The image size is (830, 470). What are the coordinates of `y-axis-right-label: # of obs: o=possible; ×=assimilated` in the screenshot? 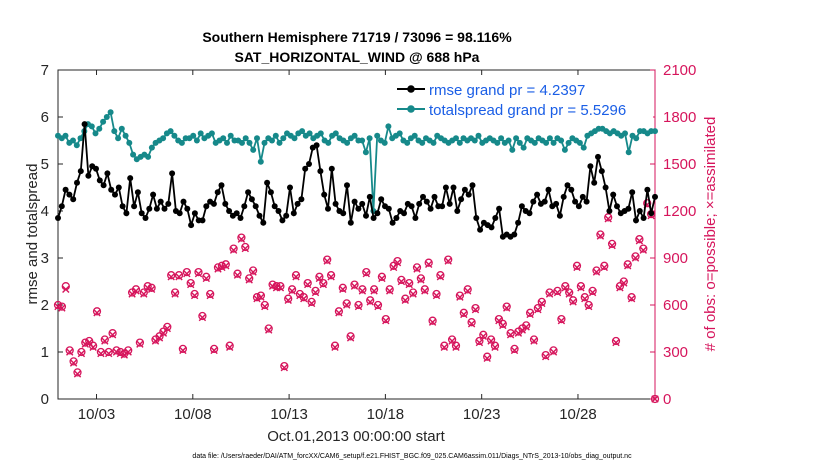 It's located at (710, 234).